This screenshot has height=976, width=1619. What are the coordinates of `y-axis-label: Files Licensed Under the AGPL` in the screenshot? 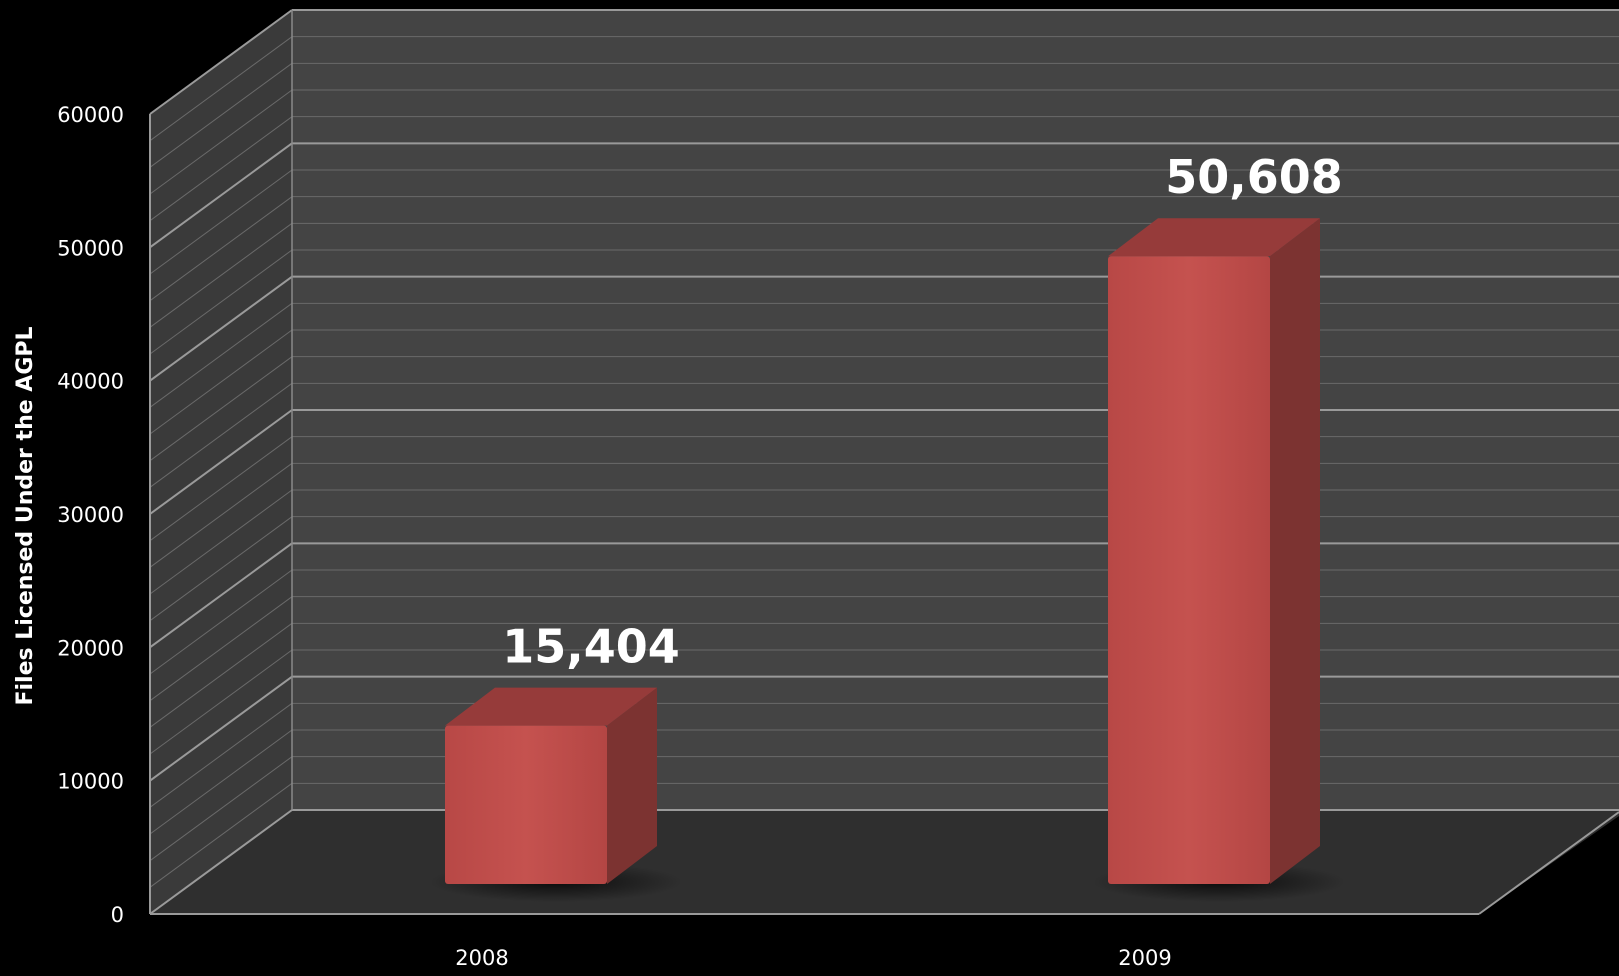 It's located at (25, 515).